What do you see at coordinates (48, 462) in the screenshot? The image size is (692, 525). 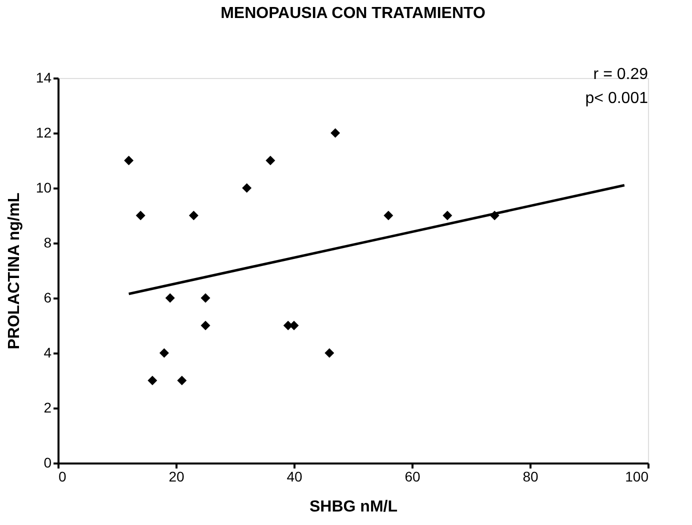 I see `y-tick-label: 0` at bounding box center [48, 462].